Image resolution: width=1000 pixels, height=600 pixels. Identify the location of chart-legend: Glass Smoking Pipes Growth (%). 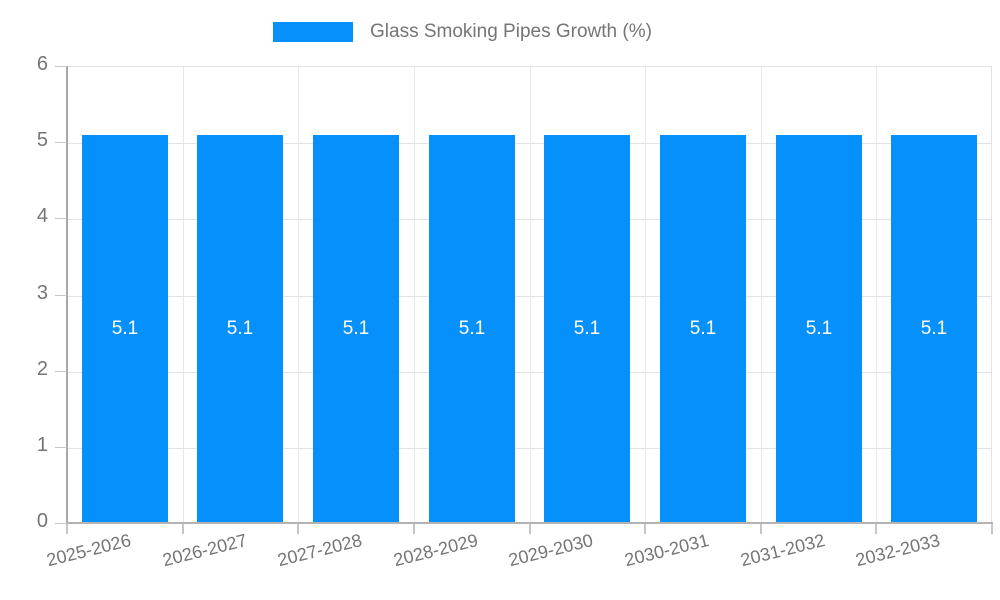
(500, 28).